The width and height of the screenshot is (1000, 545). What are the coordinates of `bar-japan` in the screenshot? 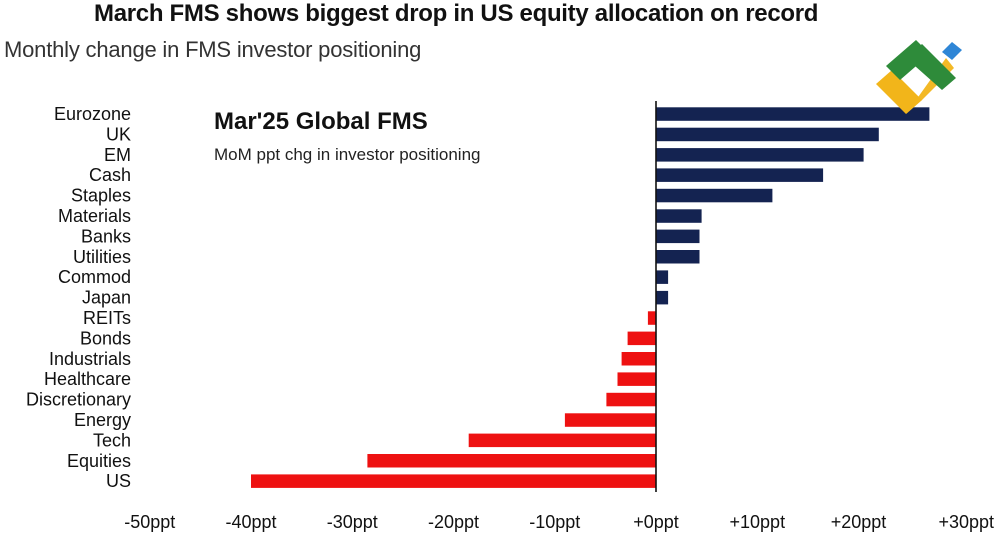 It's located at (662, 297).